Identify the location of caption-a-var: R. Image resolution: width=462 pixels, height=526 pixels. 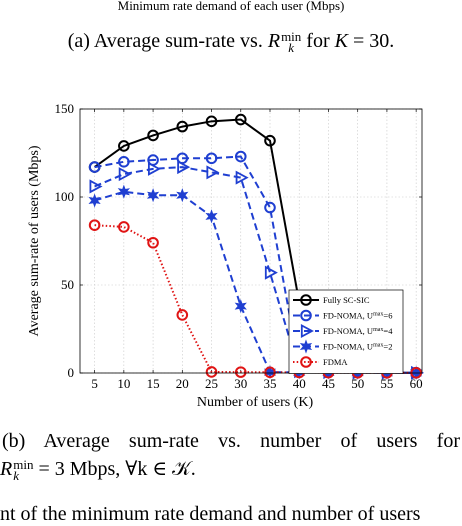
(274, 41).